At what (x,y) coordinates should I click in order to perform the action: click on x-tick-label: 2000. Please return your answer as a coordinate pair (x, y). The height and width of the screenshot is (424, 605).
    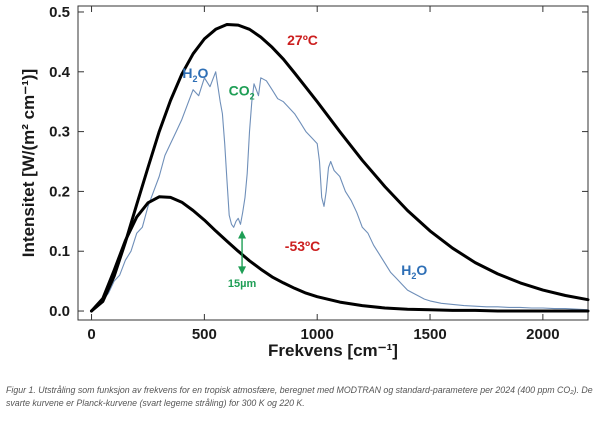
    Looking at the image, I should click on (542, 334).